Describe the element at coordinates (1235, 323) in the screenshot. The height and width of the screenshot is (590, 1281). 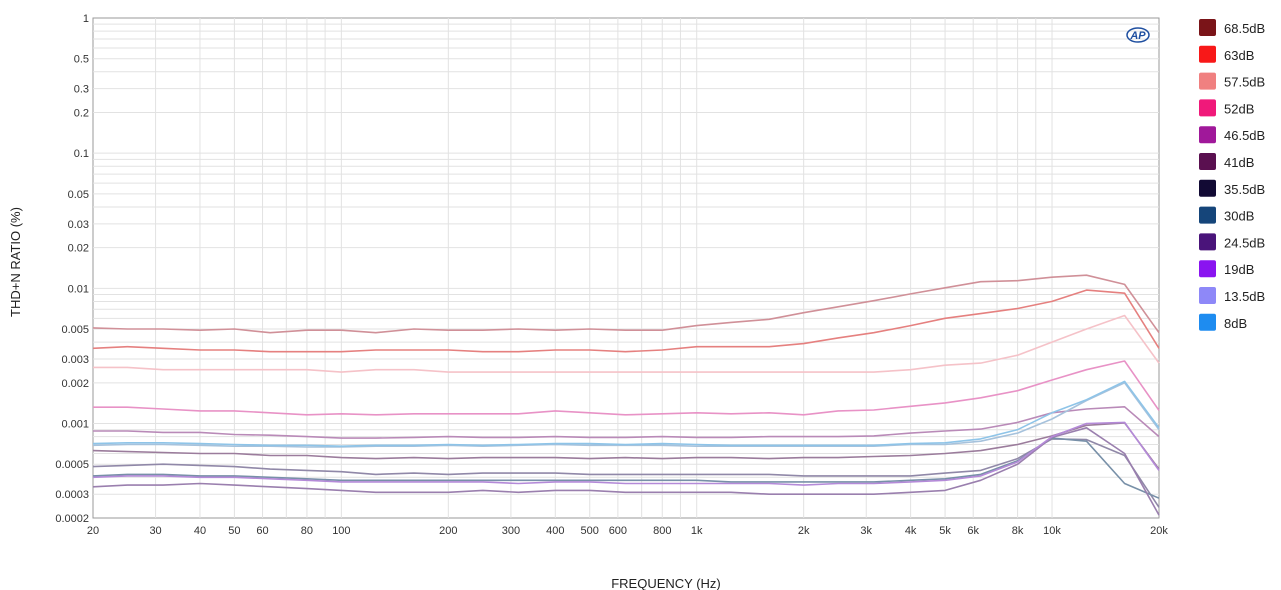
I see `legend-label: 8dB` at that location.